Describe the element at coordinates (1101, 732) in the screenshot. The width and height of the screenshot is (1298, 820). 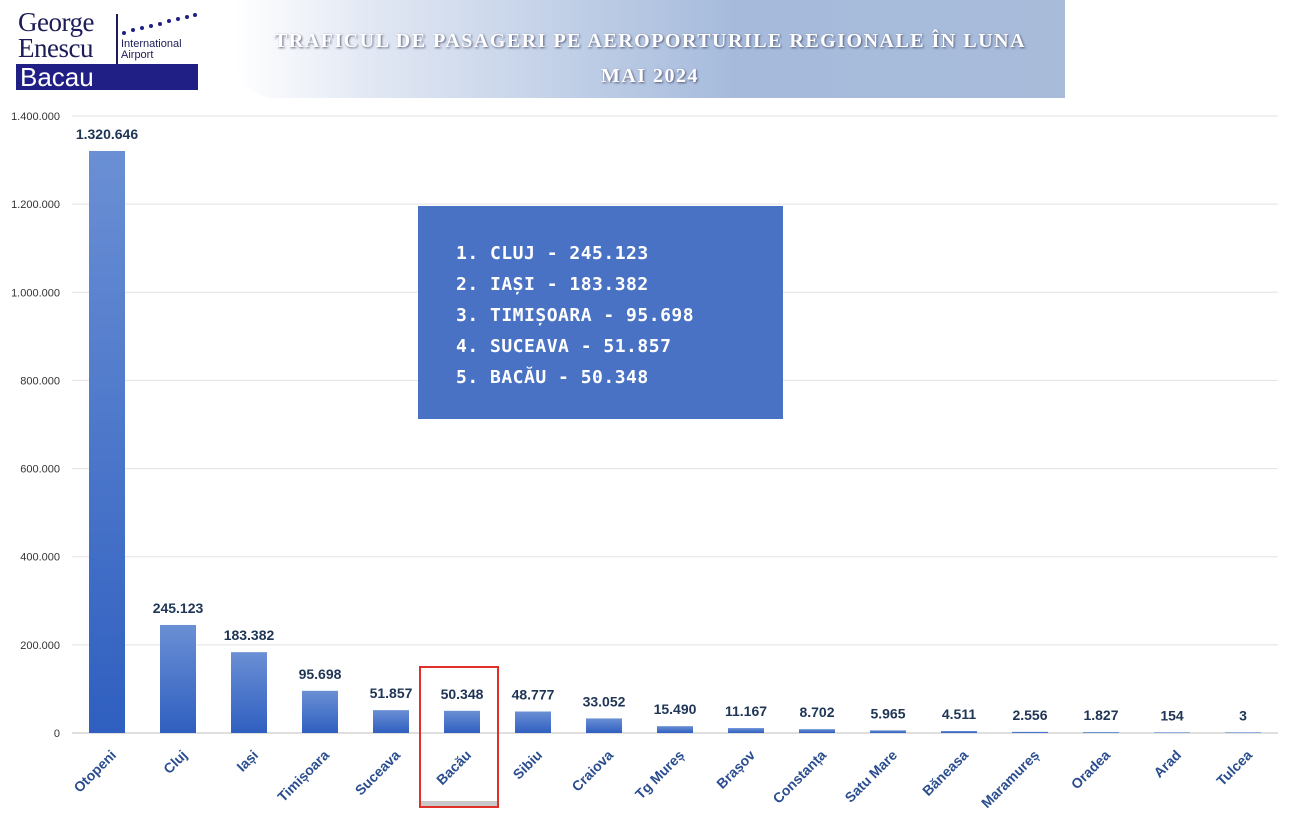
I see `bar-oradea` at that location.